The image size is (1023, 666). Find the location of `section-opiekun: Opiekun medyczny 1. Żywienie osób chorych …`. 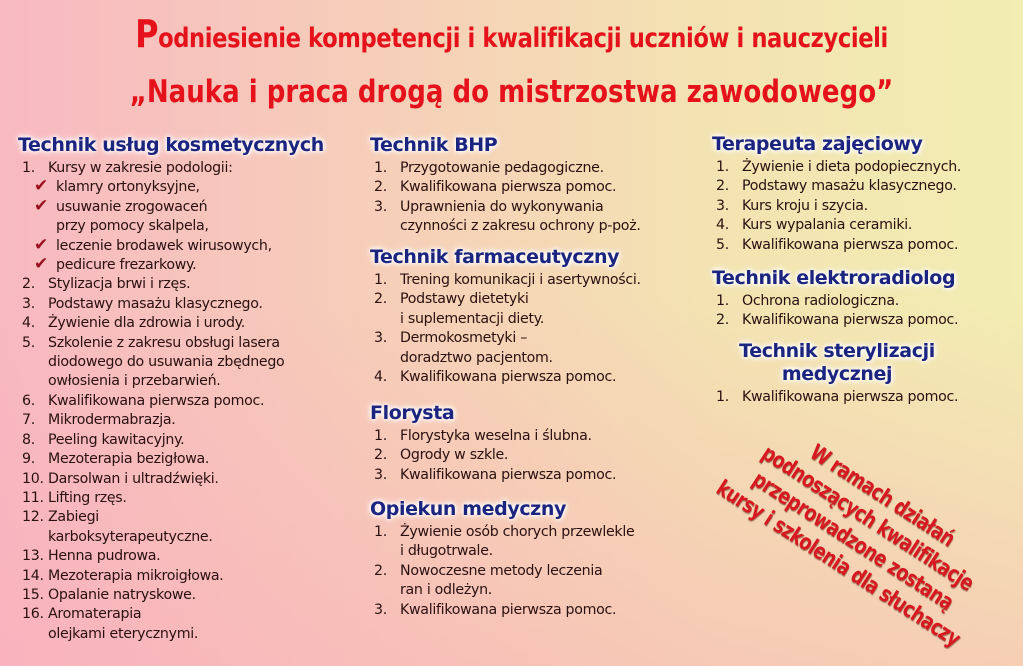

section-opiekun: Opiekun medyczny 1. Żywienie osób chorych … is located at coordinates (540, 559).